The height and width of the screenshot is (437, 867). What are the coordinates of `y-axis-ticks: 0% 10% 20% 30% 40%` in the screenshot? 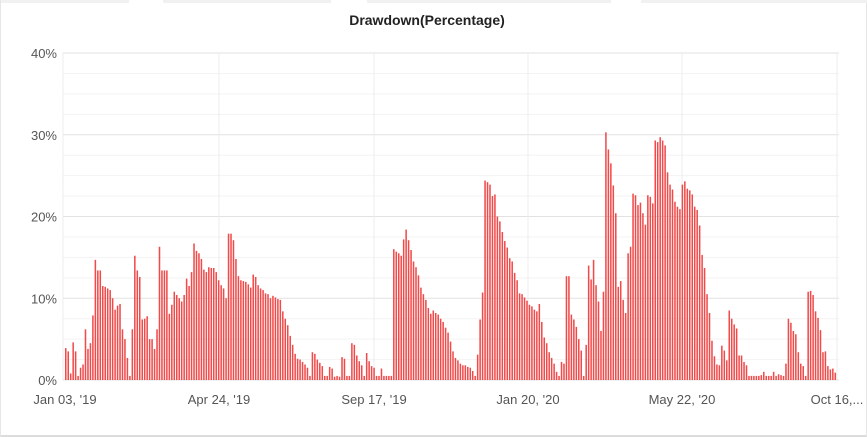 It's located at (44, 217).